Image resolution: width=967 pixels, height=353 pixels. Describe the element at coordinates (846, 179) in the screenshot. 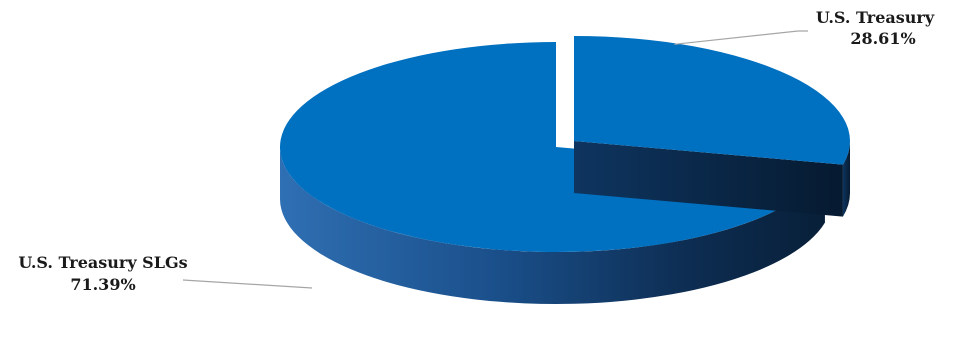

I see `slice-us-treasury-side` at that location.